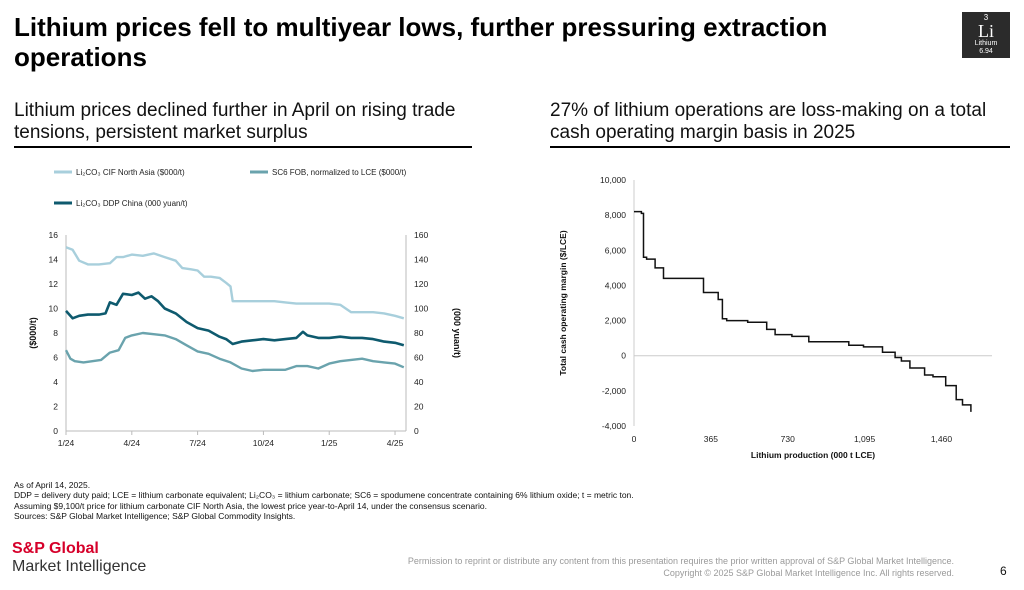 The width and height of the screenshot is (1024, 590). What do you see at coordinates (419, 333) in the screenshot?
I see `y-right-tick-label: 80` at bounding box center [419, 333].